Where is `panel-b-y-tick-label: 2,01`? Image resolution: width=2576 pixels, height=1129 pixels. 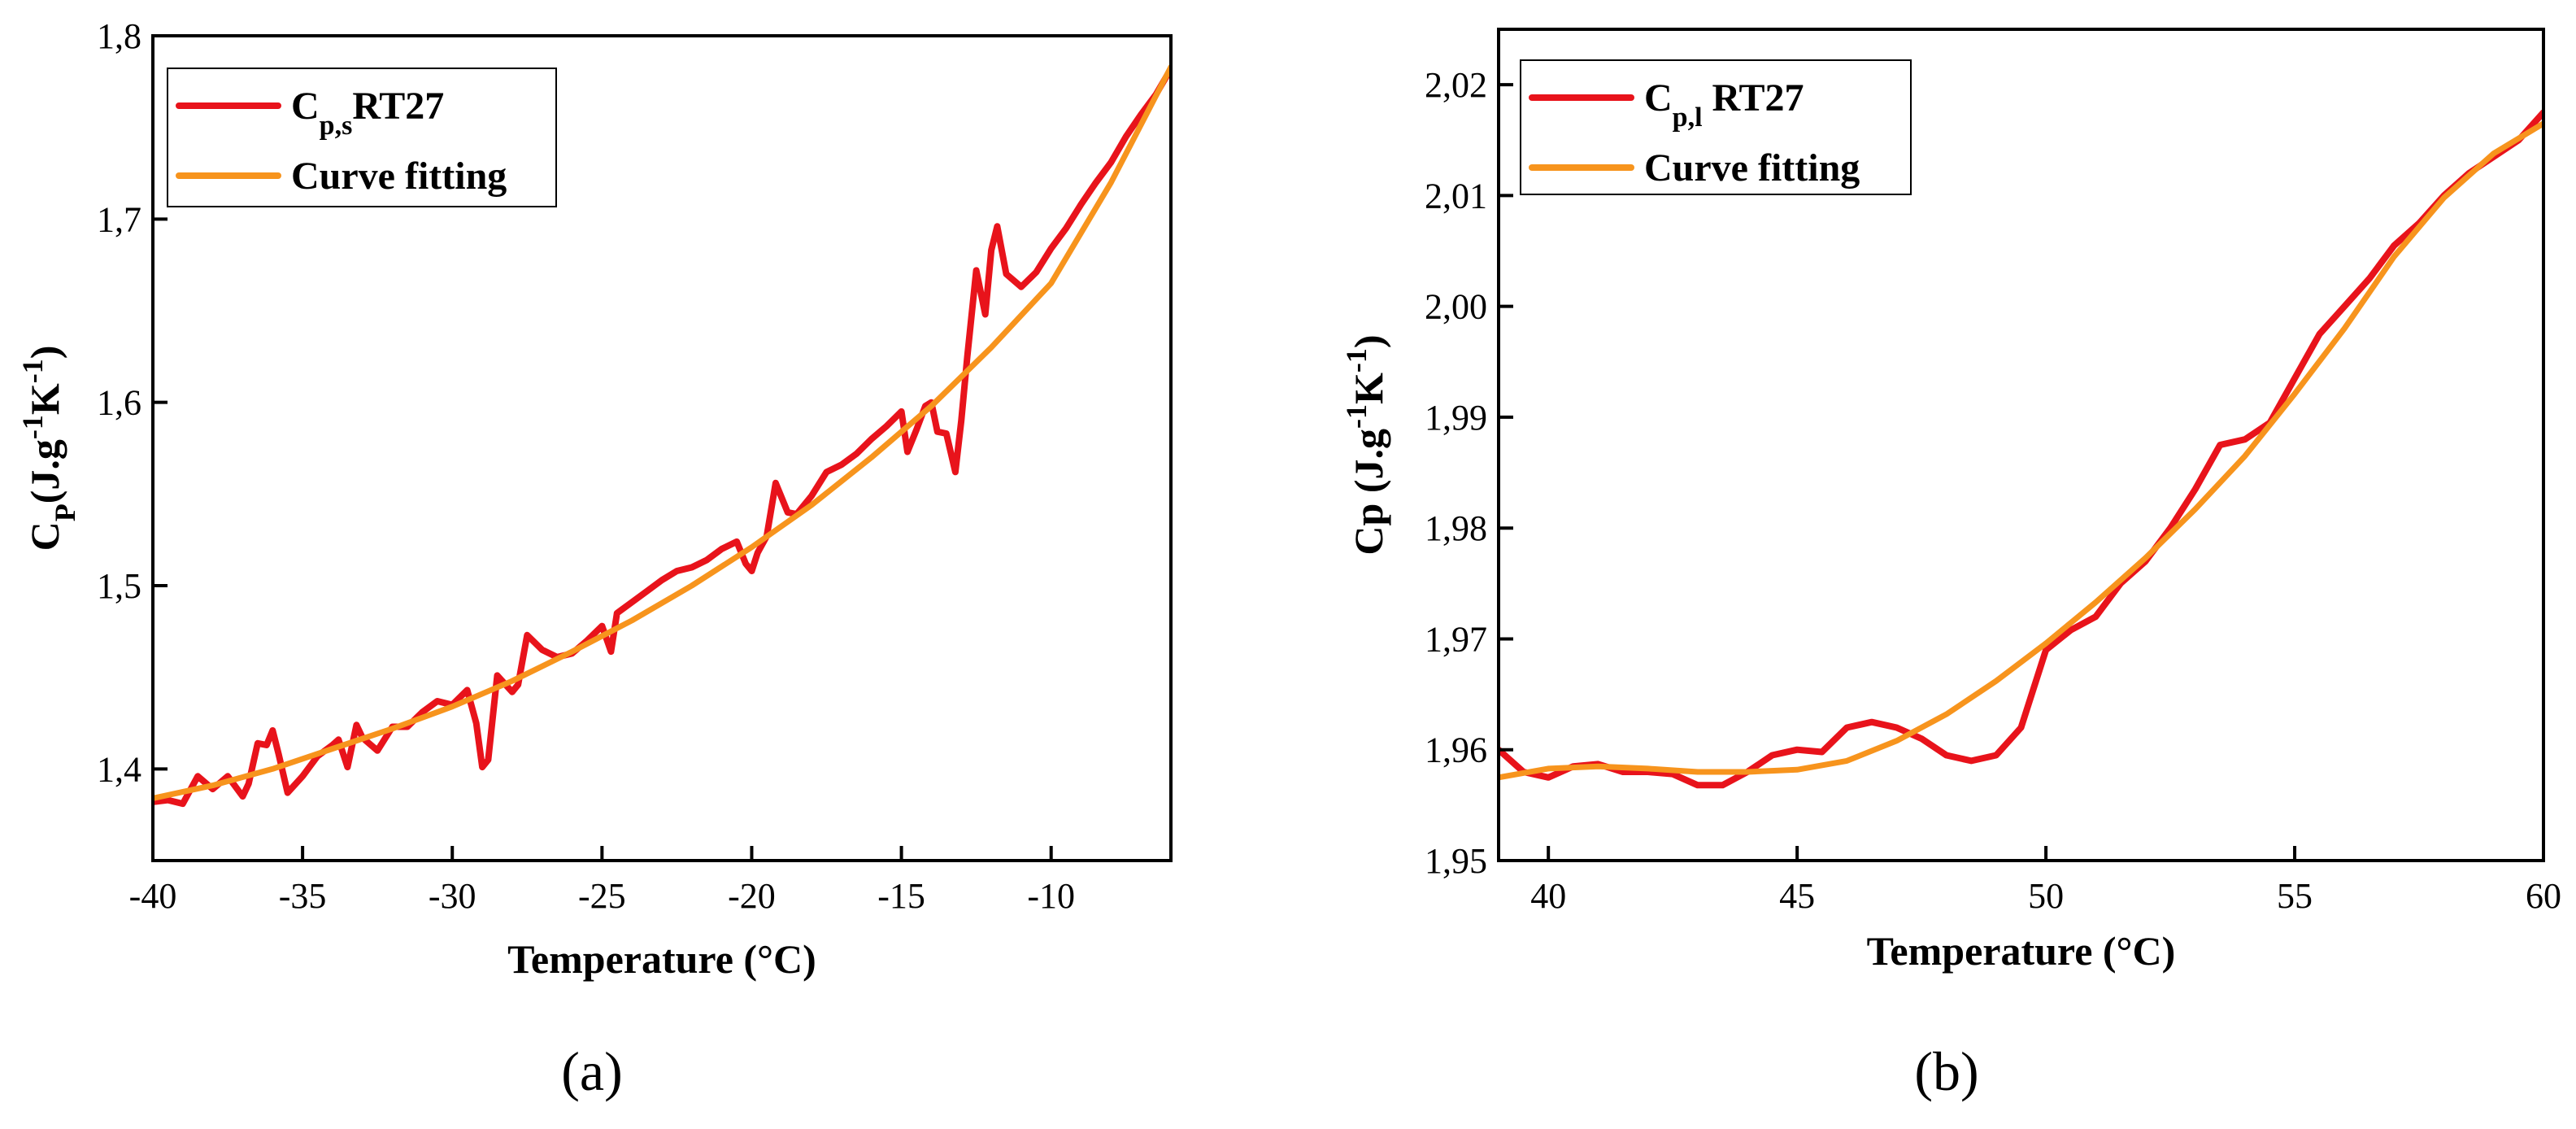
panel-b-y-tick-label: 2,01 is located at coordinates (1456, 196).